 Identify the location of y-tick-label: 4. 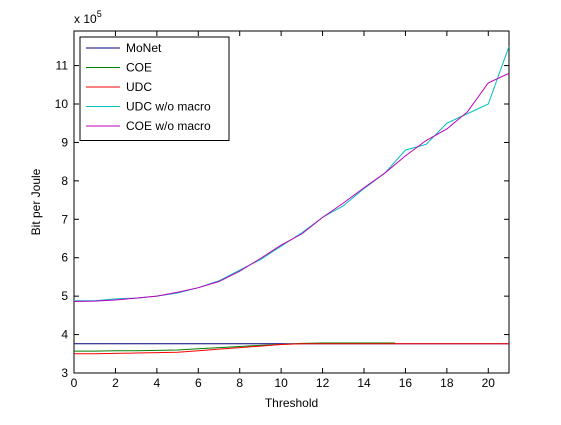
(64, 335).